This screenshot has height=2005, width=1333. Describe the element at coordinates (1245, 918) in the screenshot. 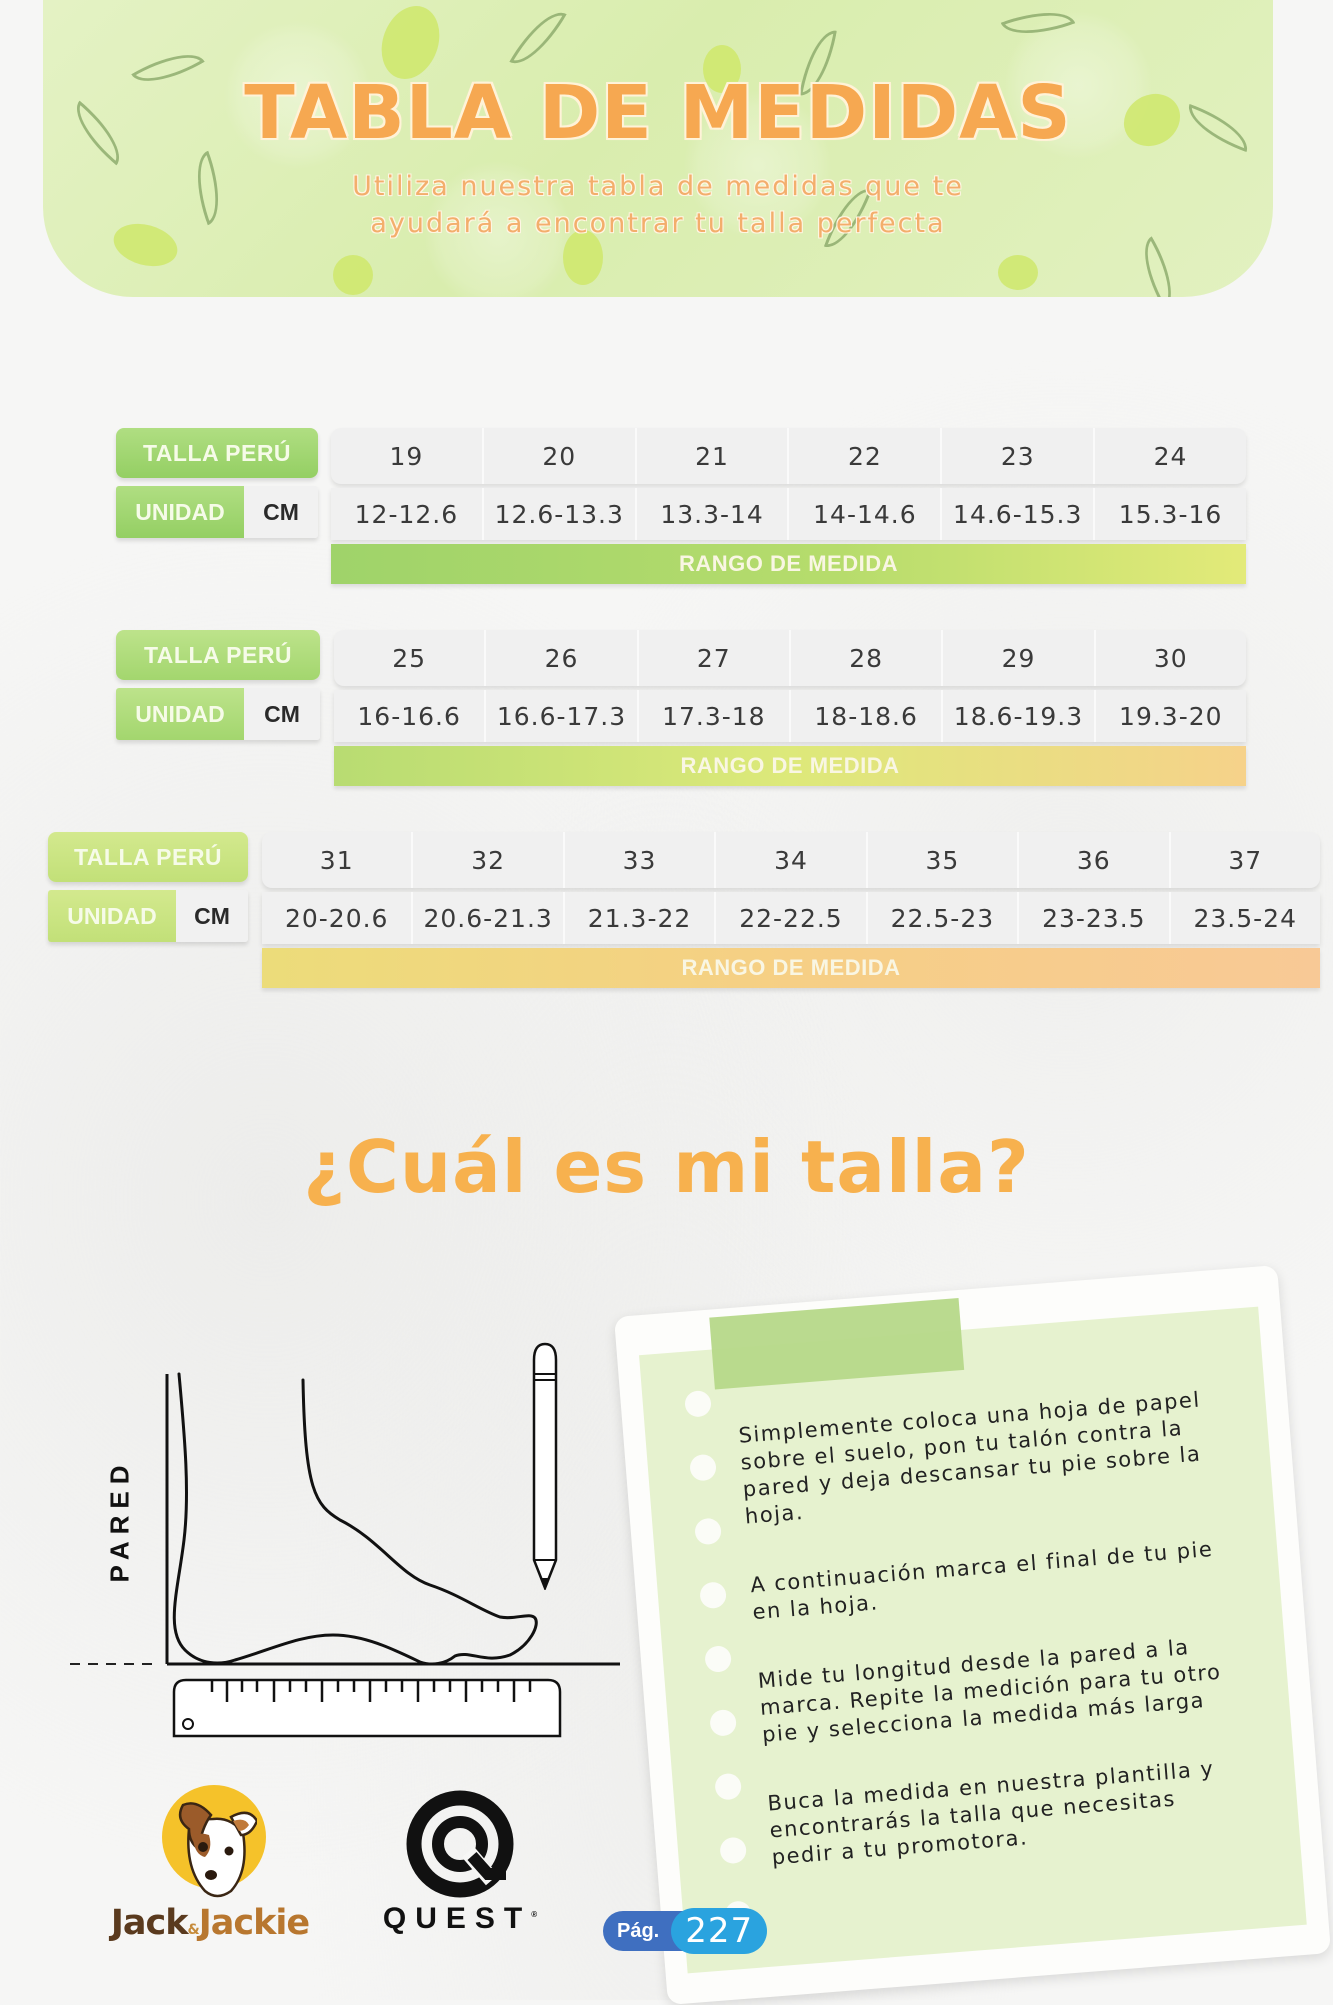

I see `cm-cell: 23.5-24` at that location.